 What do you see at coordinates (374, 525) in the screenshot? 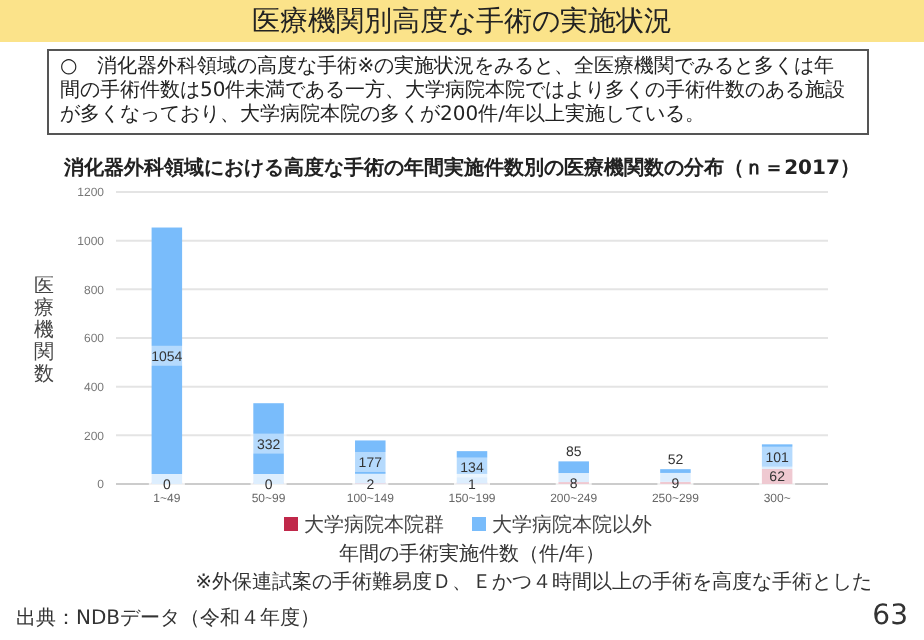
I see `legend-label: 大学病院本院群` at bounding box center [374, 525].